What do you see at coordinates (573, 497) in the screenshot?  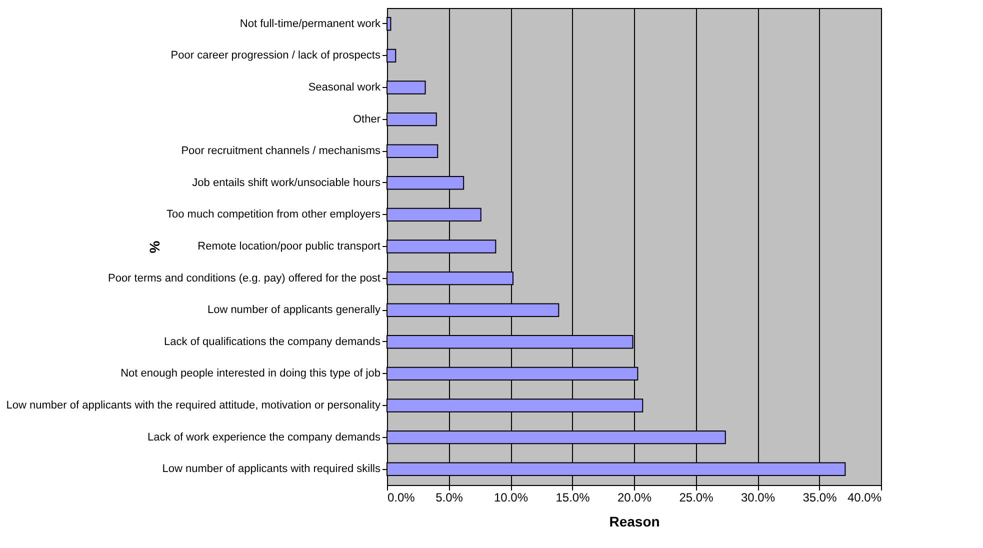 I see `x-tick-label: 15.0%` at bounding box center [573, 497].